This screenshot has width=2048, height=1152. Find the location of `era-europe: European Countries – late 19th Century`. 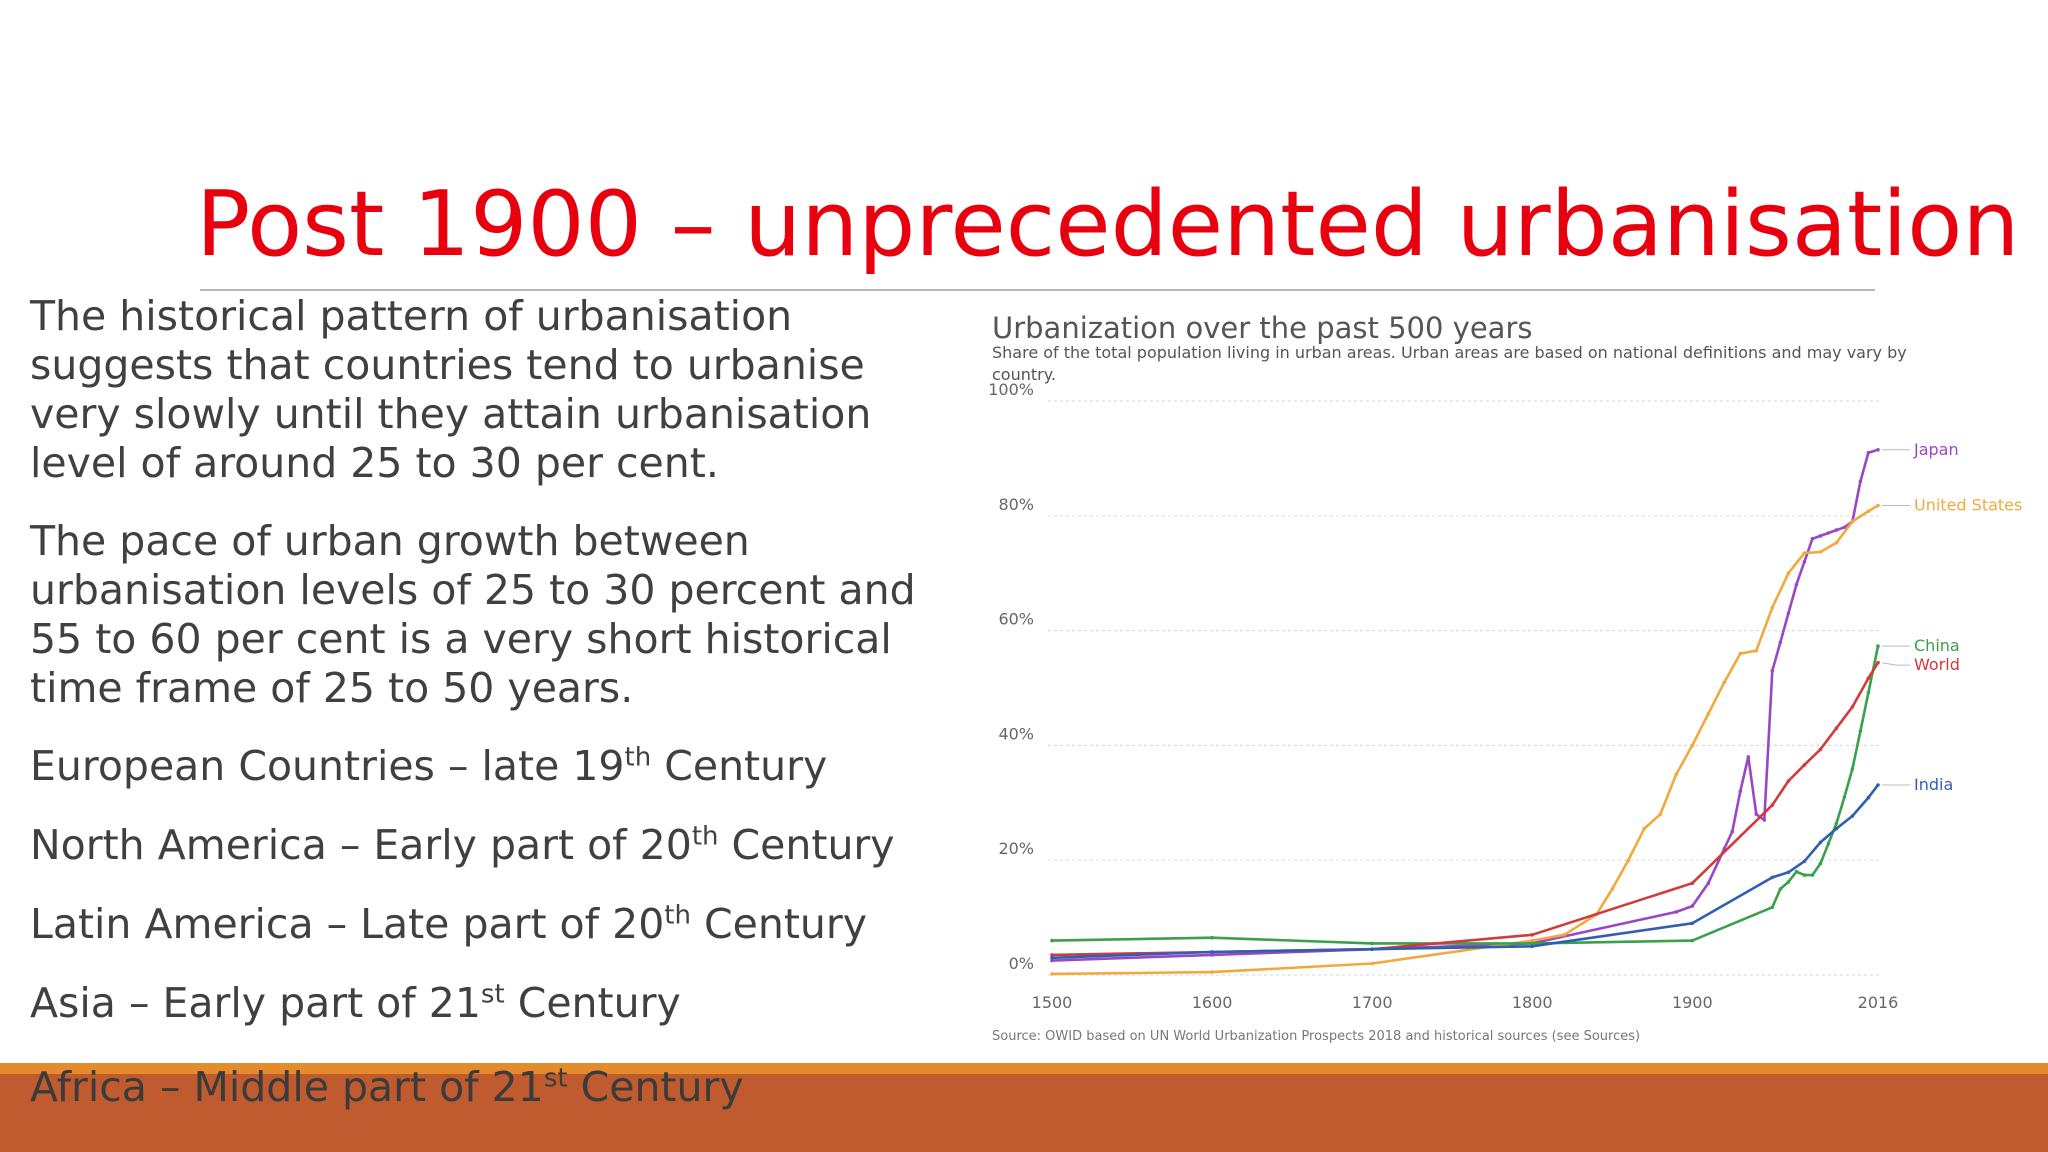

era-europe: European Countries – late 19th Century is located at coordinates (490, 766).